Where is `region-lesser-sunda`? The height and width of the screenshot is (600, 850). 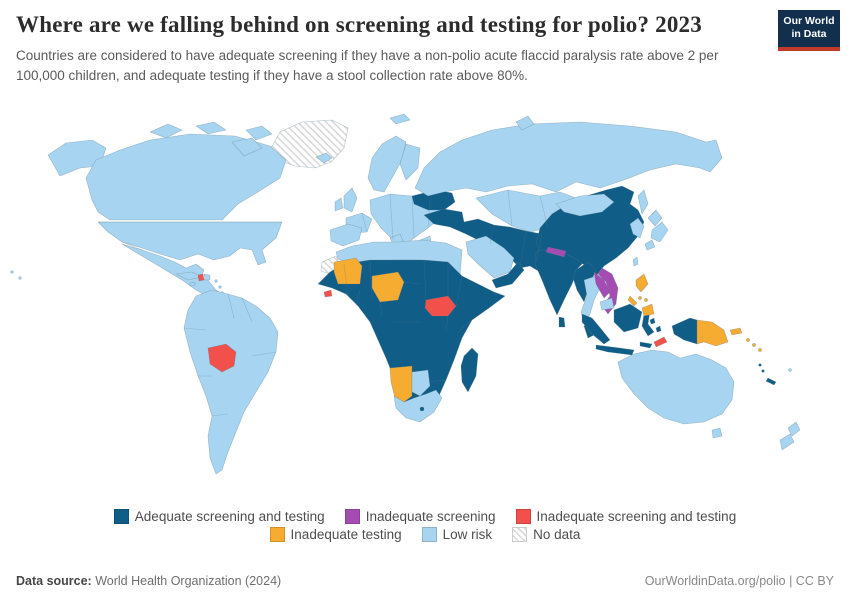 region-lesser-sunda is located at coordinates (646, 345).